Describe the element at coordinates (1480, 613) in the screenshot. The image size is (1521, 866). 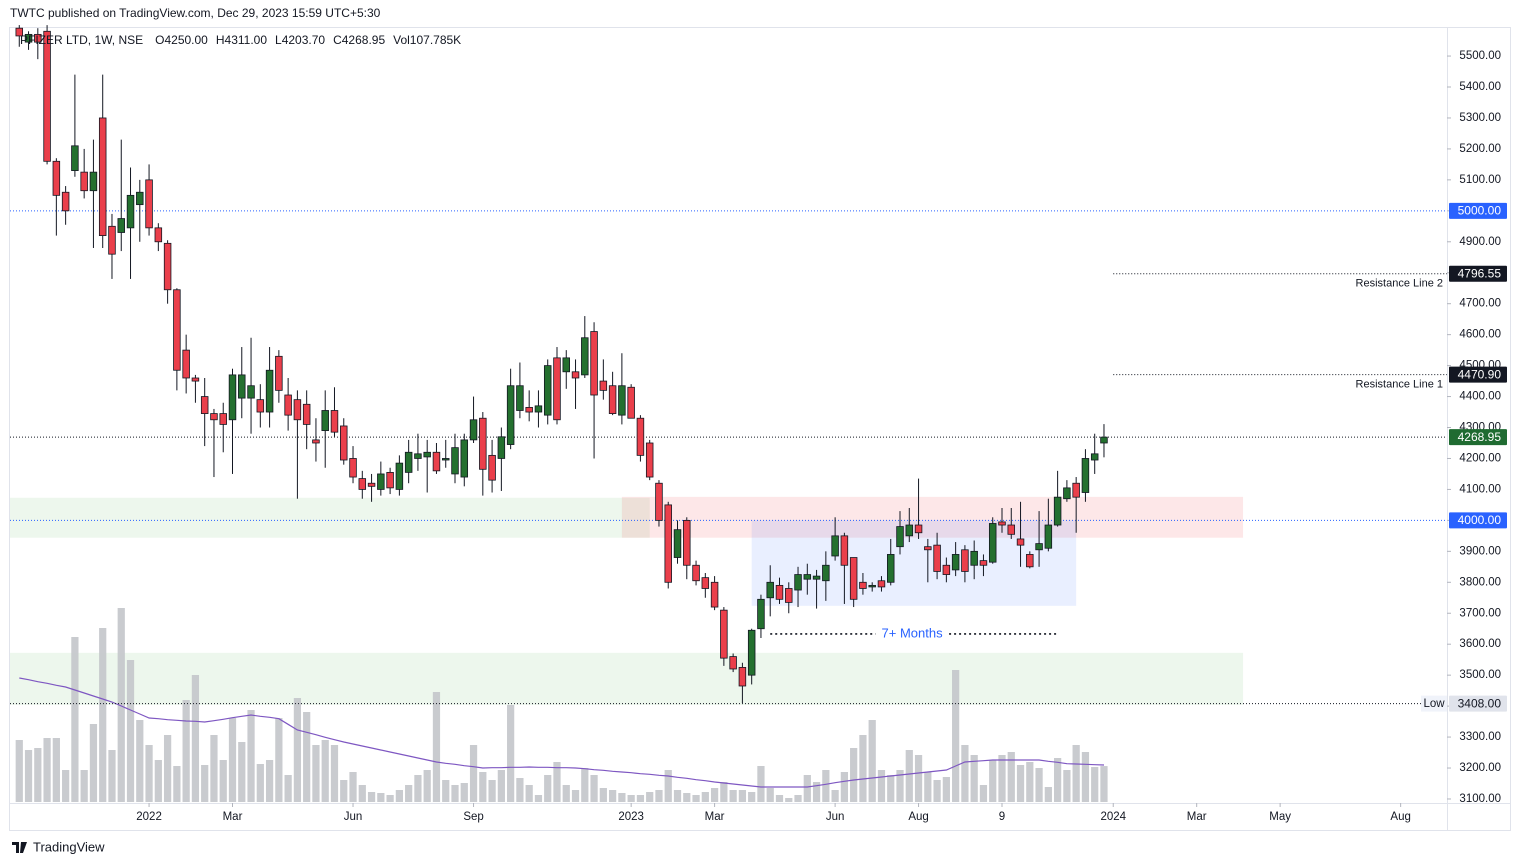
I see `y-tick-label: 3700.00` at that location.